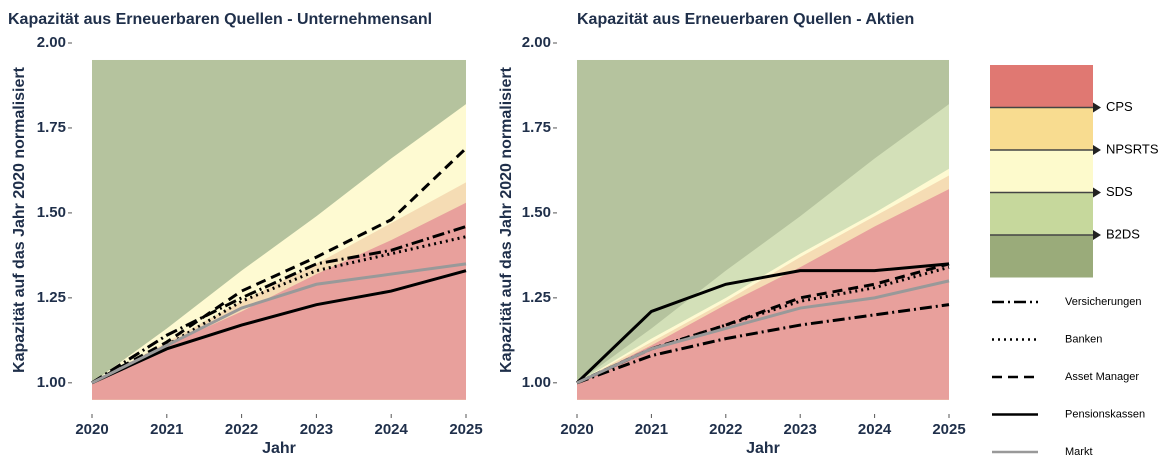 Image resolution: width=1173 pixels, height=457 pixels. What do you see at coordinates (1105, 414) in the screenshot?
I see `legend-label: Pensionskassen` at bounding box center [1105, 414].